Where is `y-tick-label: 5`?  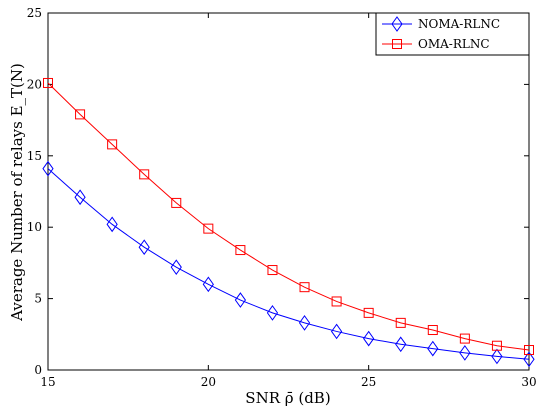 y-tick-label: 5 is located at coordinates (38, 299).